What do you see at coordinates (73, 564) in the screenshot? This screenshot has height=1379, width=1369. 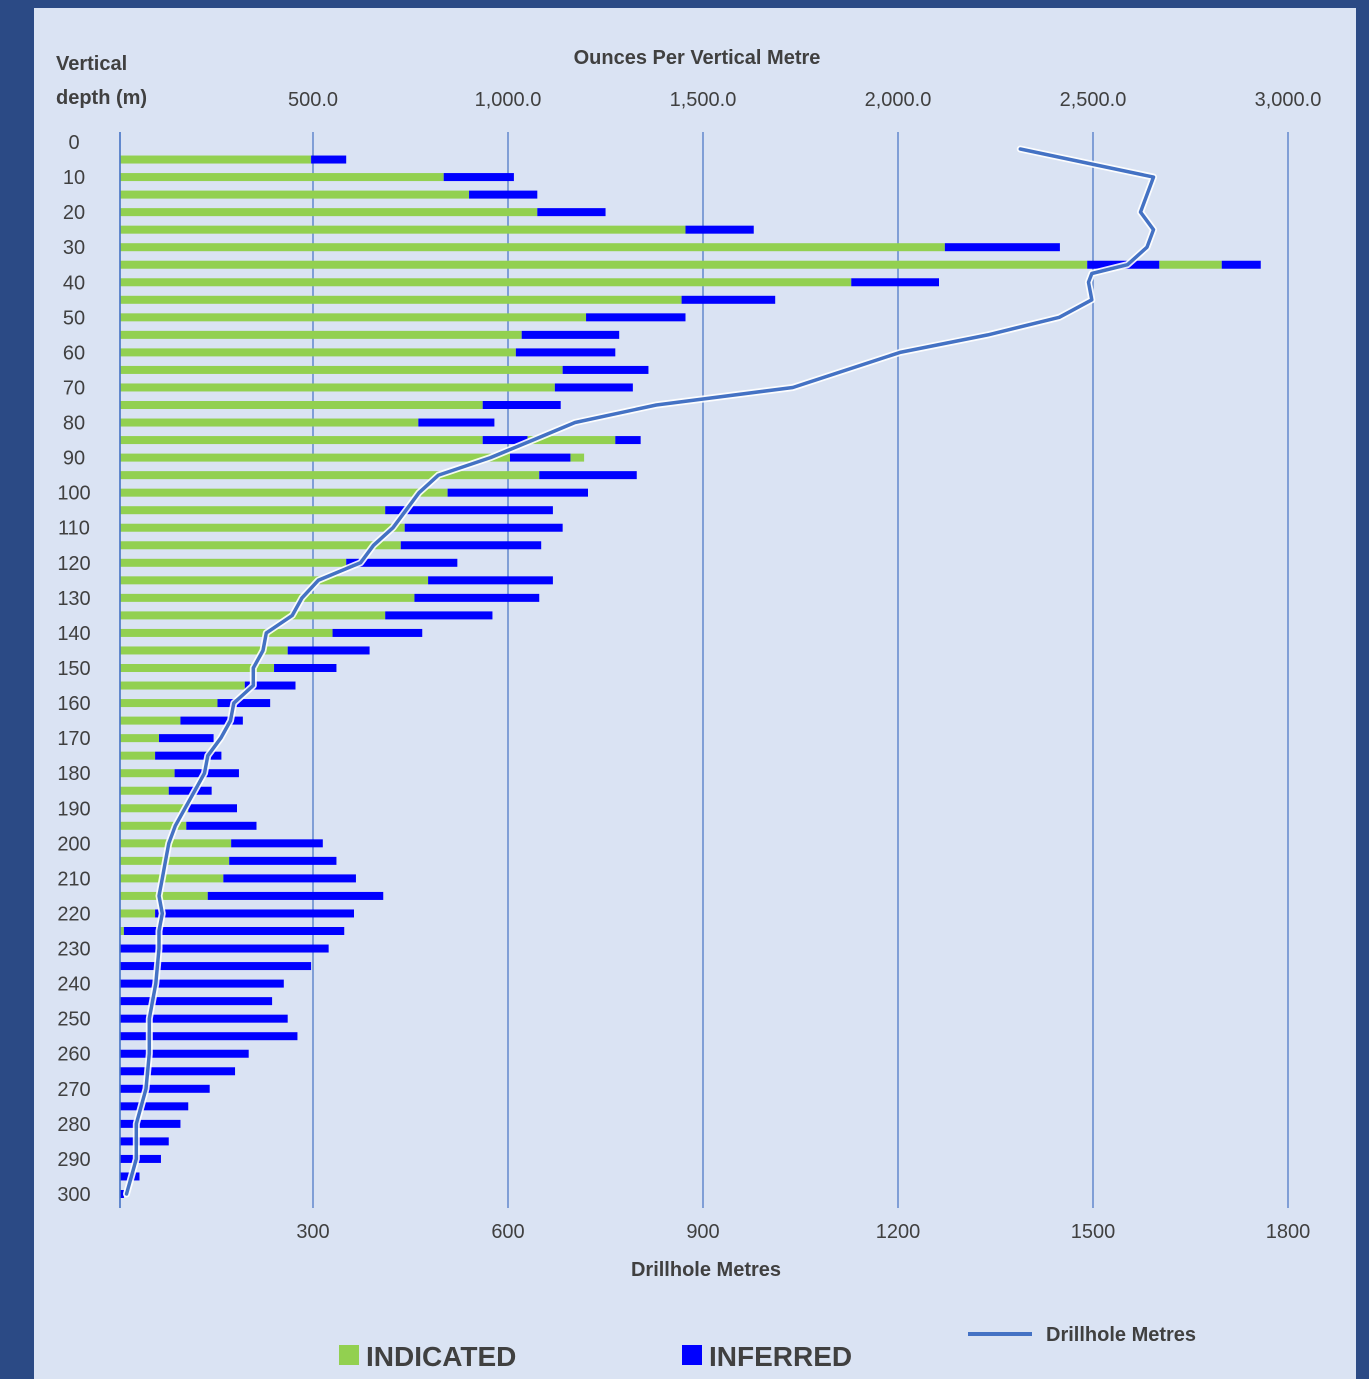 I see `depth-tick-label: 120` at bounding box center [73, 564].